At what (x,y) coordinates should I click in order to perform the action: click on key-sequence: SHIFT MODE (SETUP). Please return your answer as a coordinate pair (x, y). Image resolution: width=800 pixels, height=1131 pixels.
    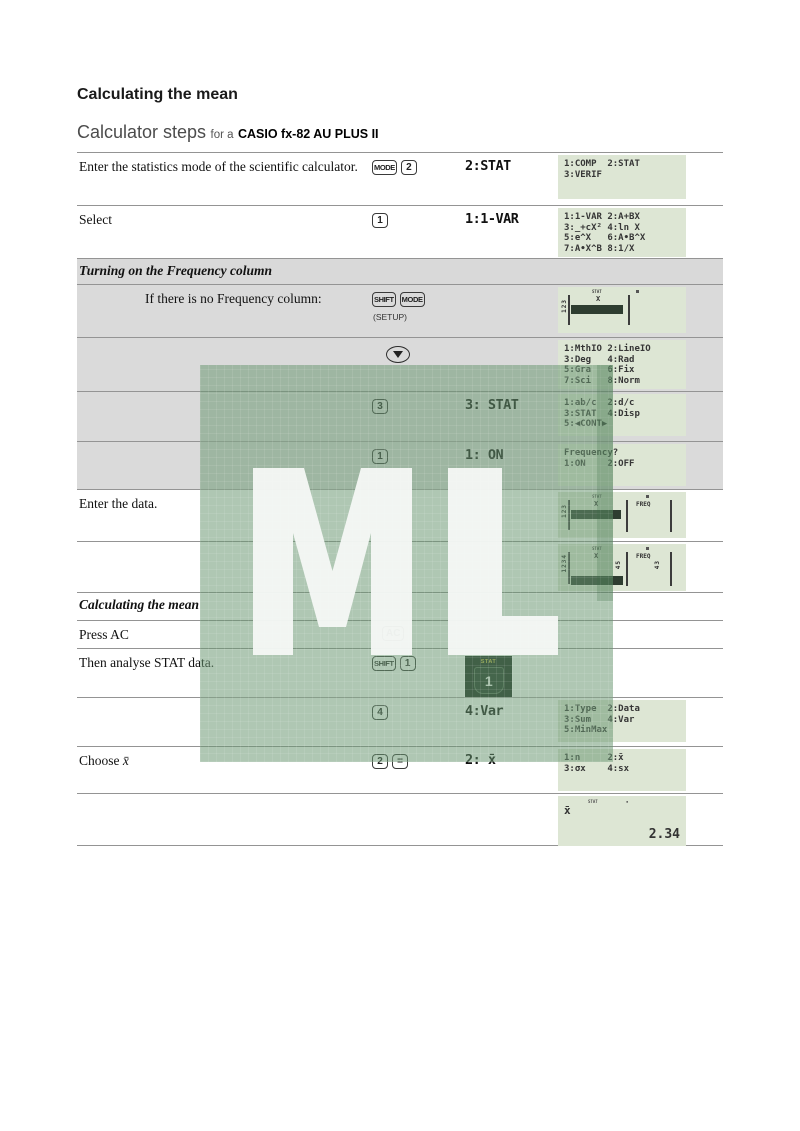
    Looking at the image, I should click on (418, 311).